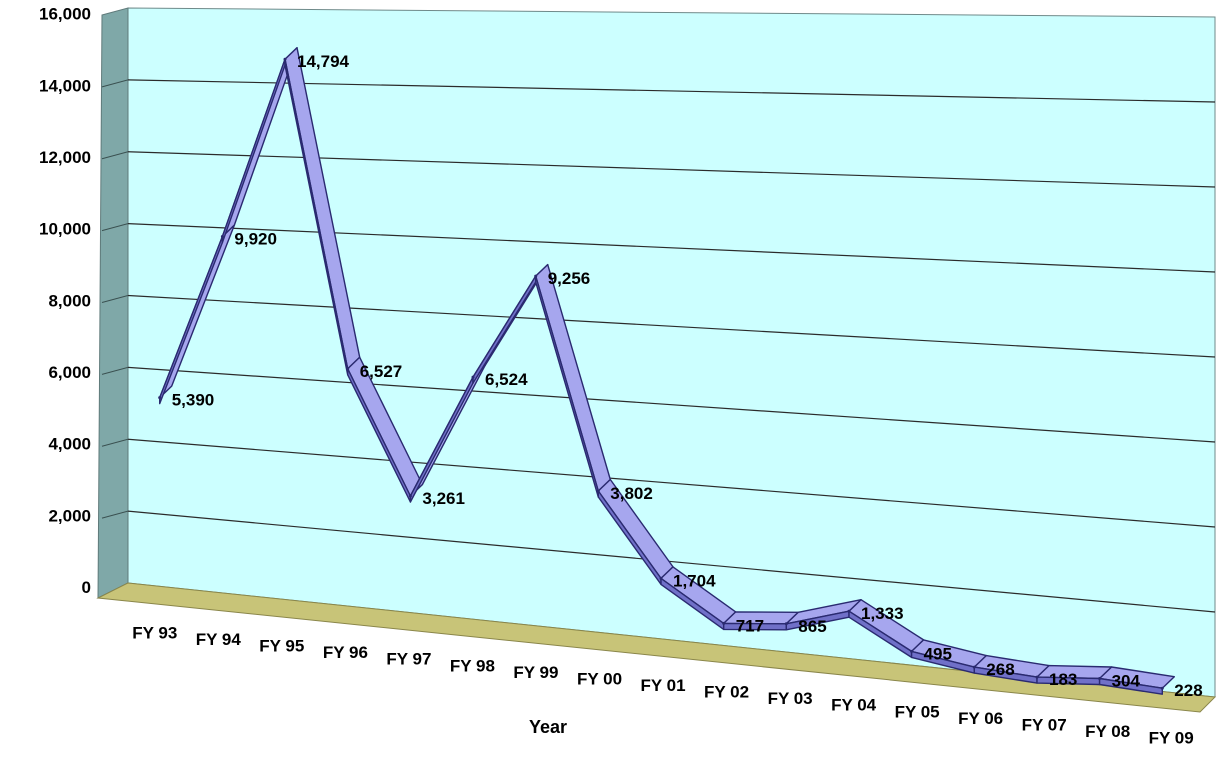 The width and height of the screenshot is (1230, 768). What do you see at coordinates (1044, 724) in the screenshot?
I see `x-tick-label: FY 07` at bounding box center [1044, 724].